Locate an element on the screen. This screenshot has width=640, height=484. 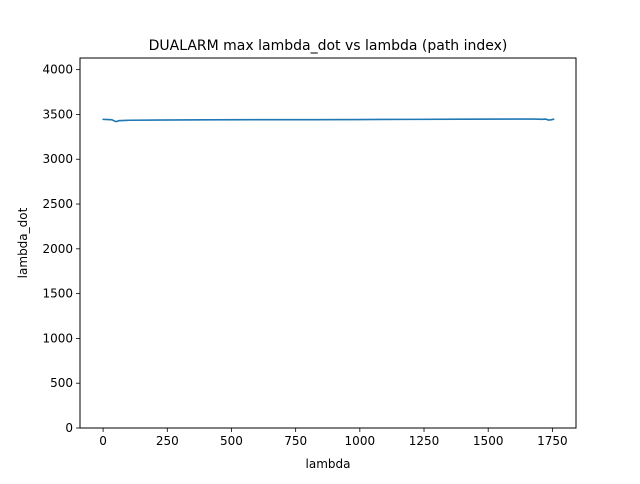
x-tick-label: 250 is located at coordinates (167, 441).